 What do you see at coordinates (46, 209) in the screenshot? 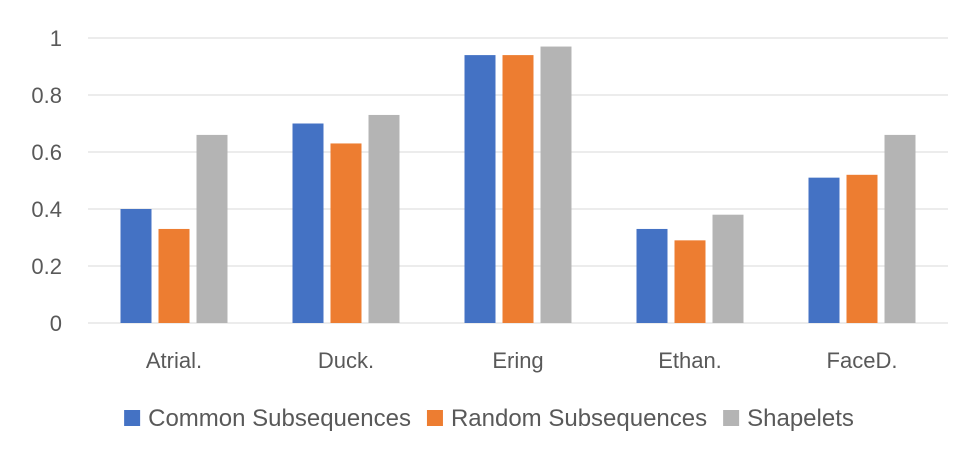
I see `y-tick-label: 0.4` at bounding box center [46, 209].